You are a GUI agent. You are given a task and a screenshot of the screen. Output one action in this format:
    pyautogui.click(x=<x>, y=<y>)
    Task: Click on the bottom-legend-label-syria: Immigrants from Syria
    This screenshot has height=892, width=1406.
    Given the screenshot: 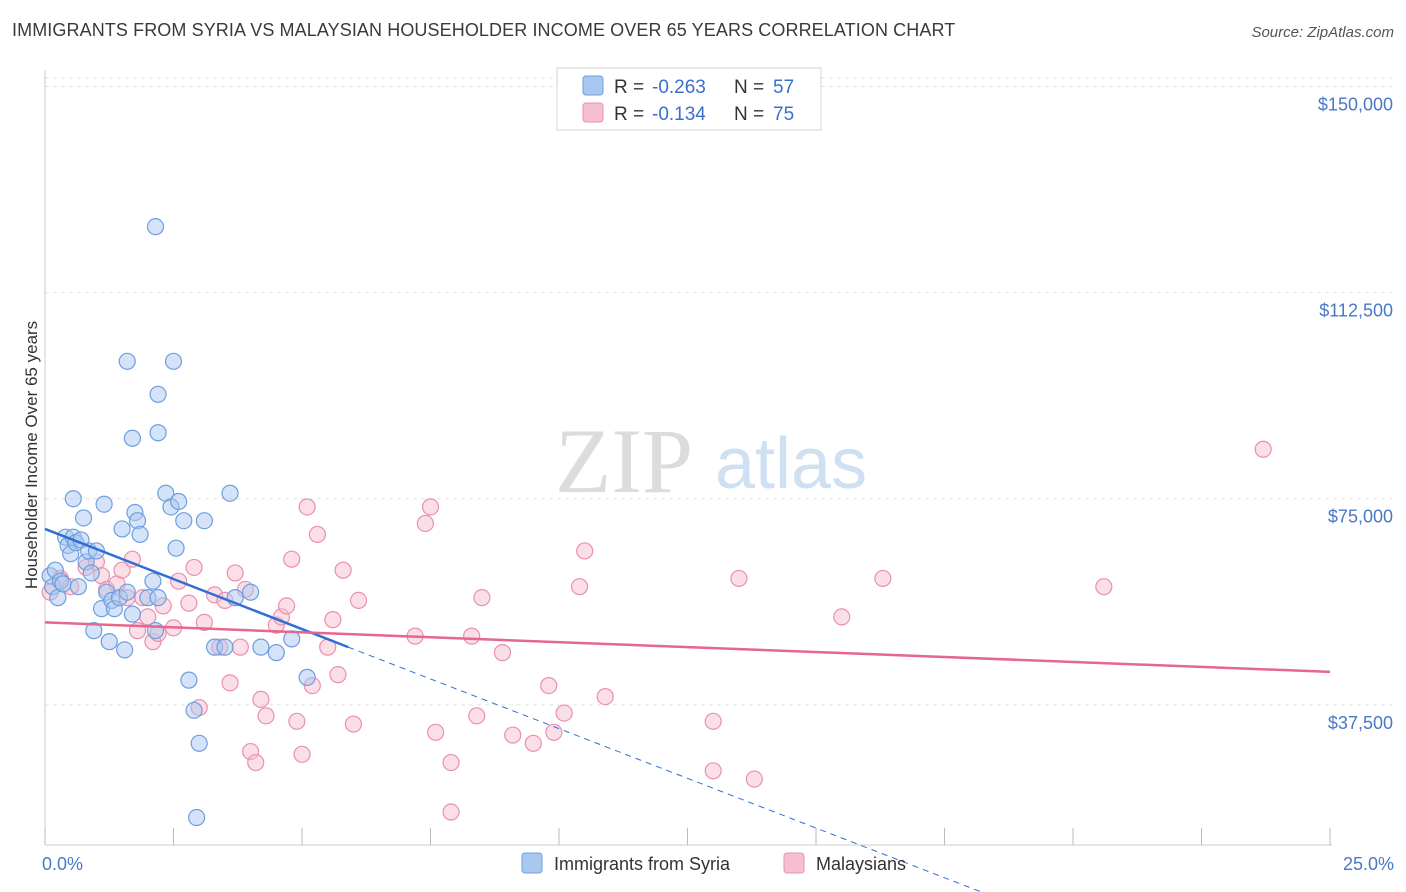 What is the action you would take?
    pyautogui.click(x=642, y=864)
    